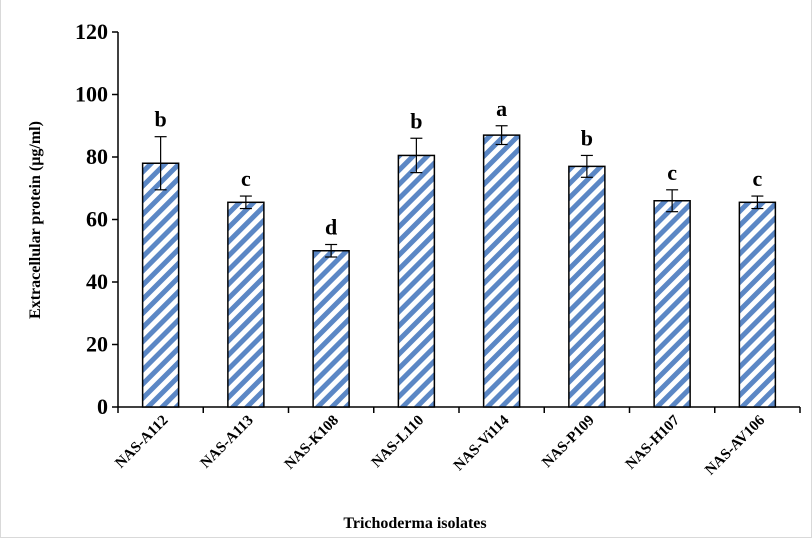 The width and height of the screenshot is (812, 538). What do you see at coordinates (227, 442) in the screenshot?
I see `x-tick-label: NAS-A113` at bounding box center [227, 442].